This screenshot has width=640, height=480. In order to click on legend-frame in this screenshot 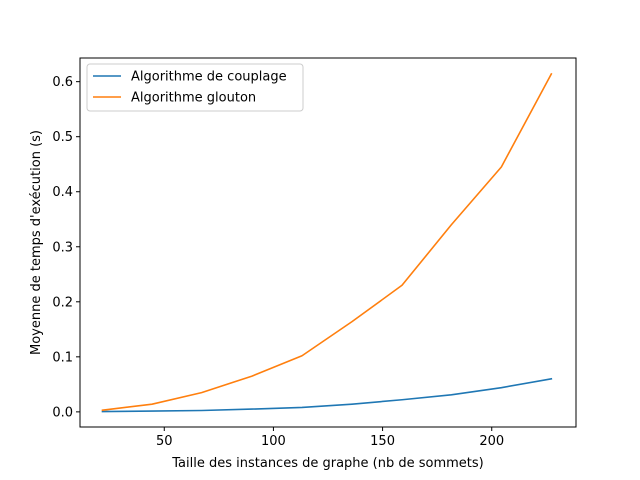, I will do `click(195, 87)`.